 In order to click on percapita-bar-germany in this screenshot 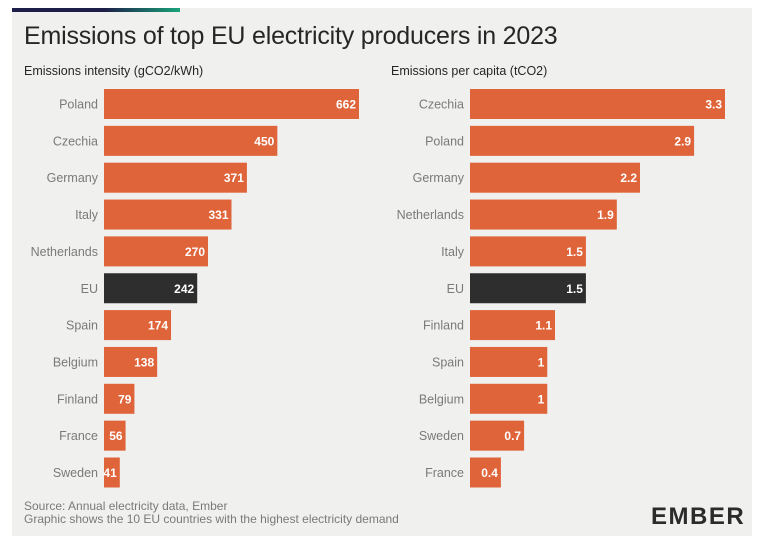, I will do `click(555, 177)`.